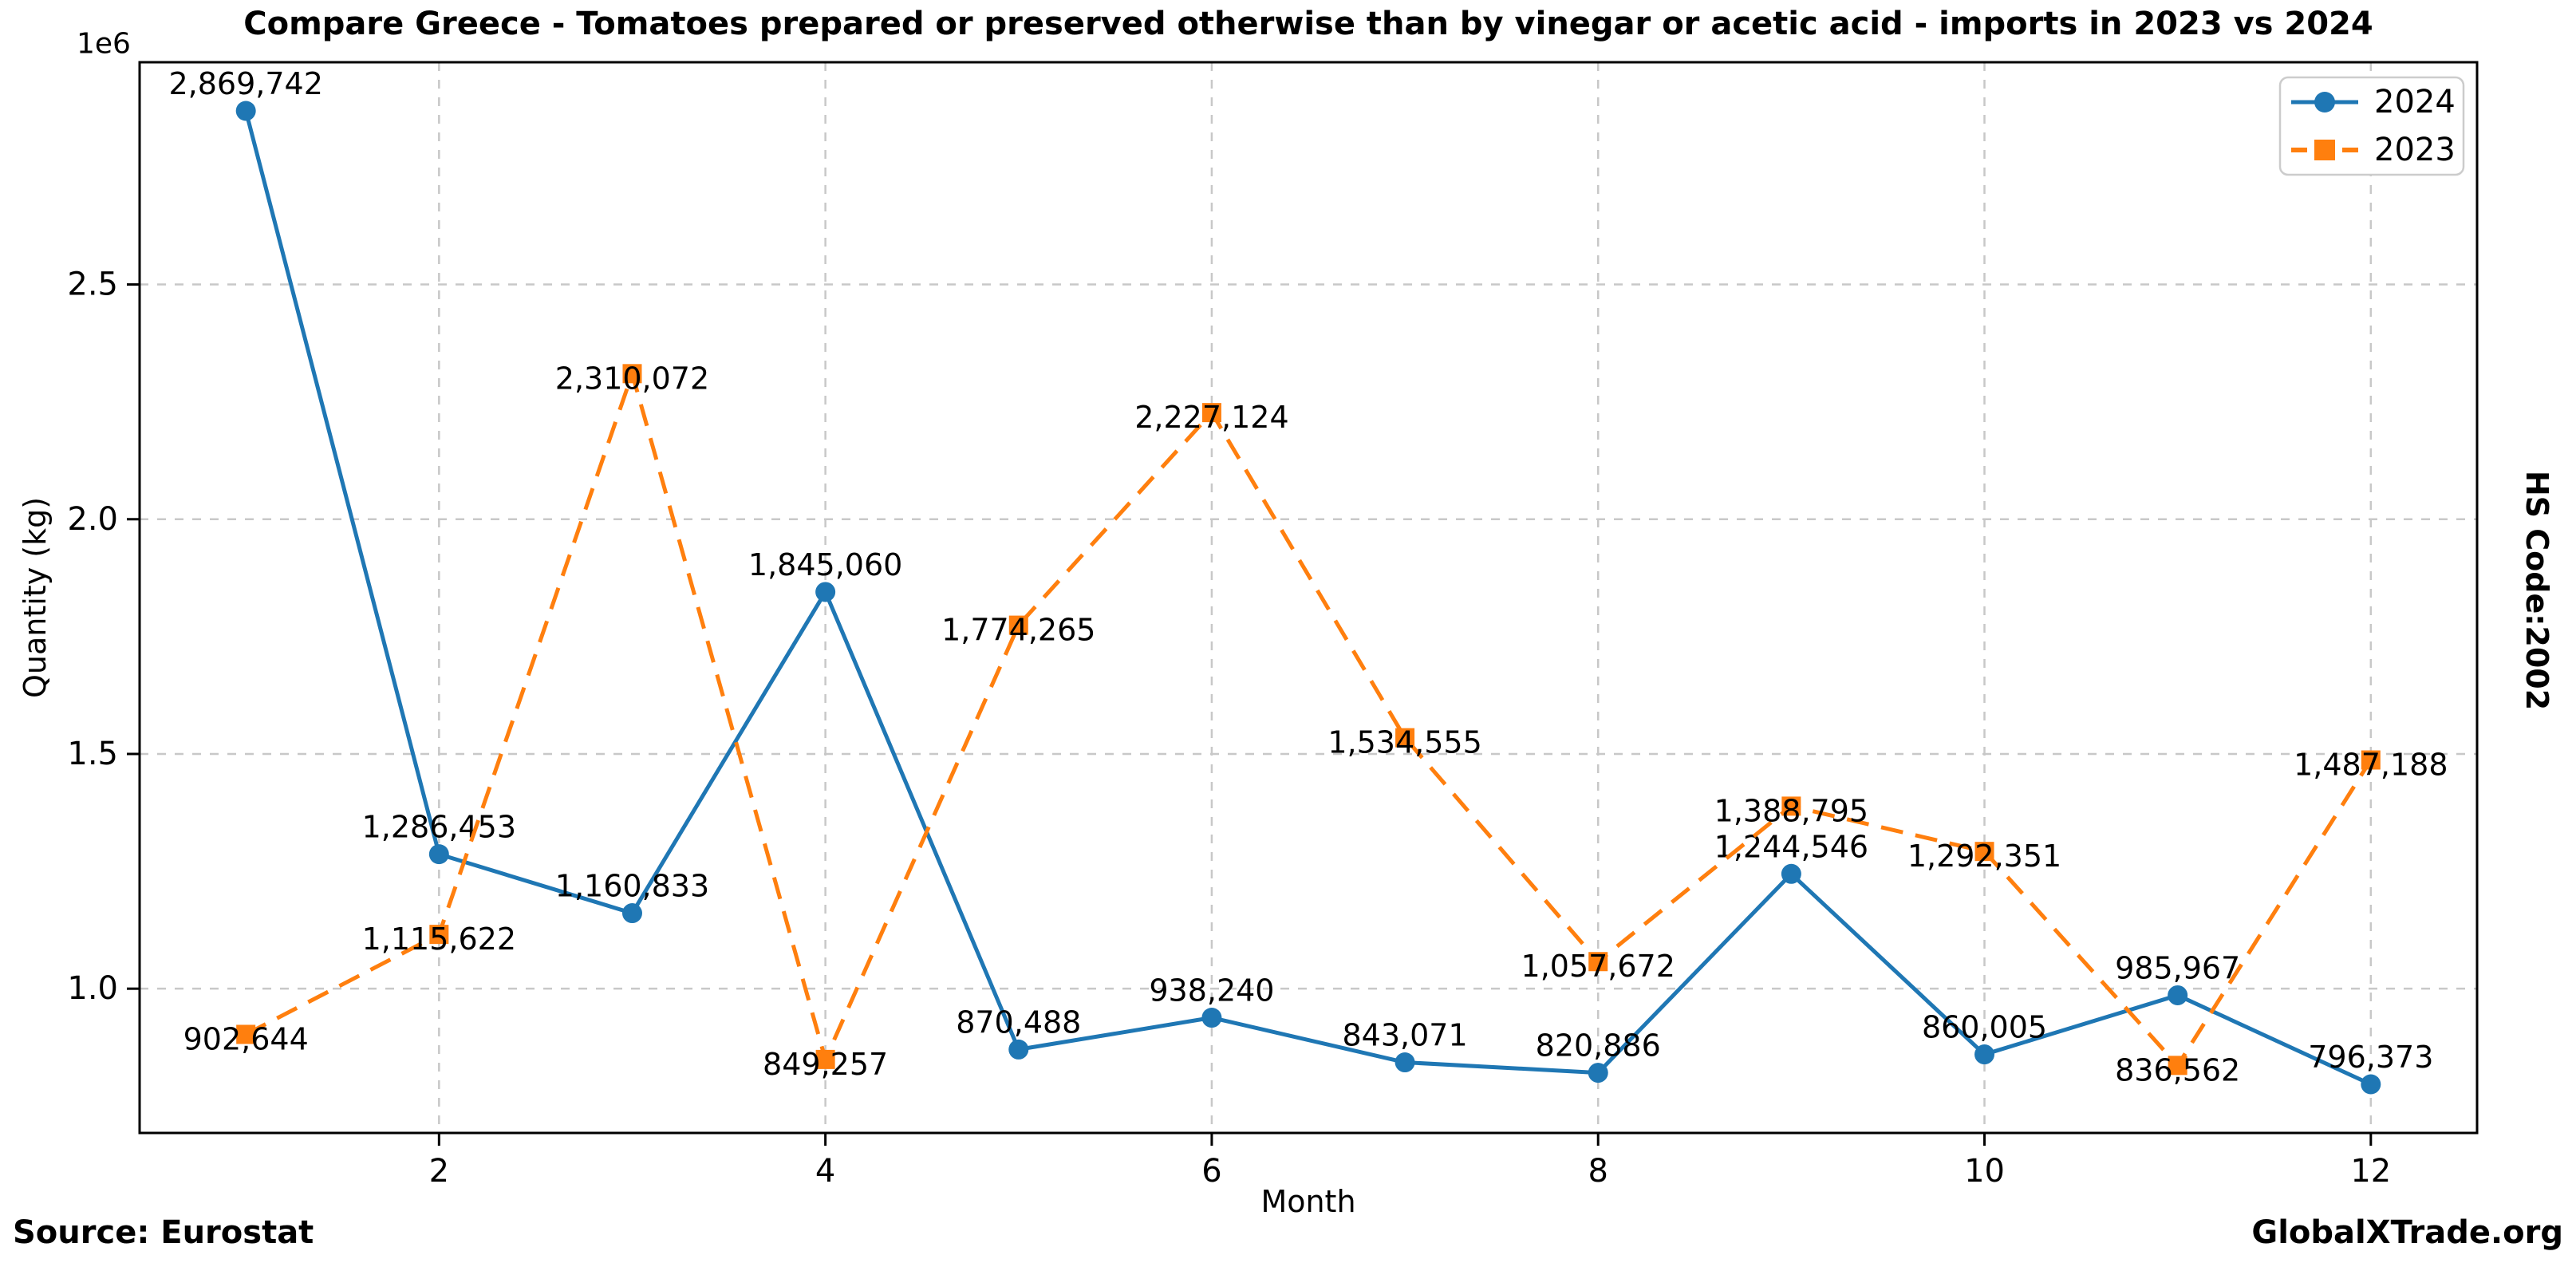 The width and height of the screenshot is (2576, 1263). I want to click on data-label-2024-m6: 938,240, so click(1211, 990).